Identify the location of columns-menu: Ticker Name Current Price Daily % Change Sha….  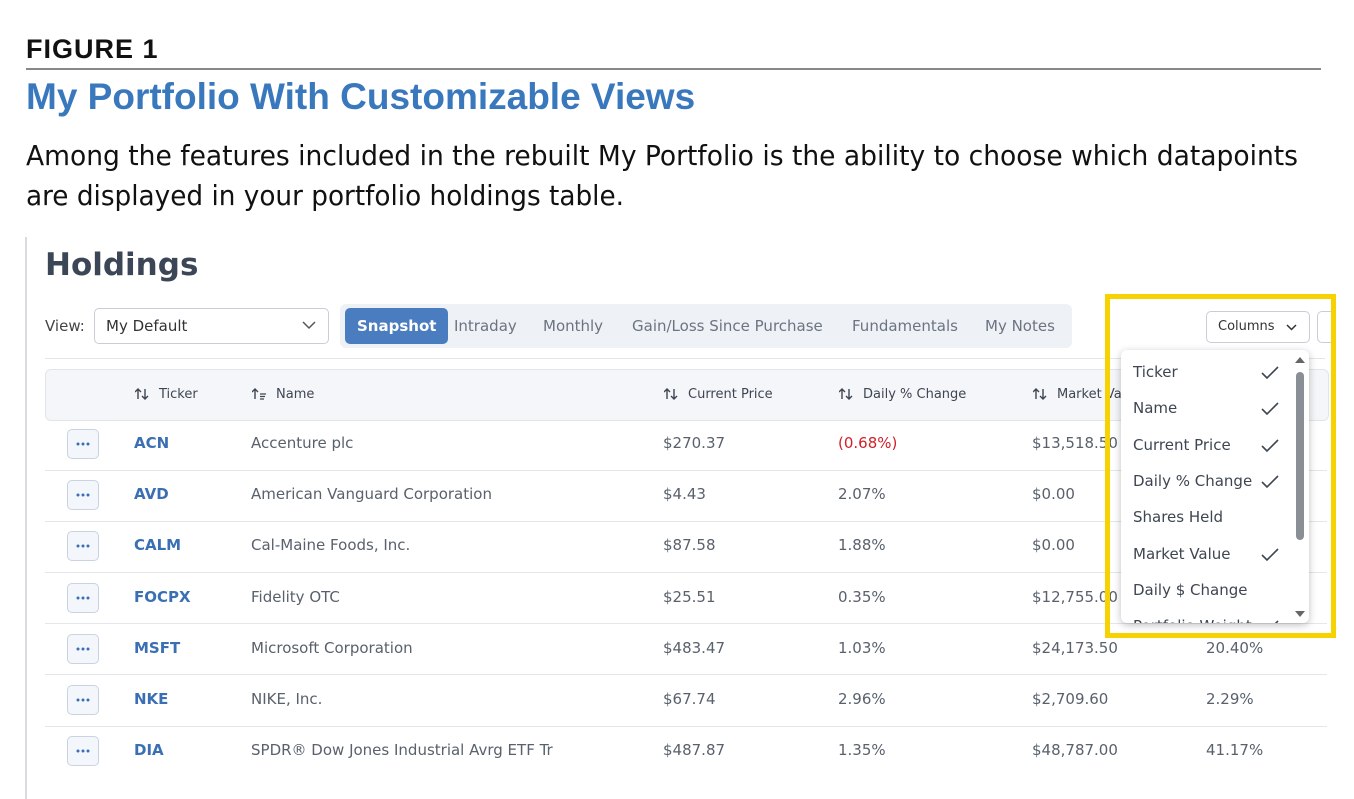
(1215, 486).